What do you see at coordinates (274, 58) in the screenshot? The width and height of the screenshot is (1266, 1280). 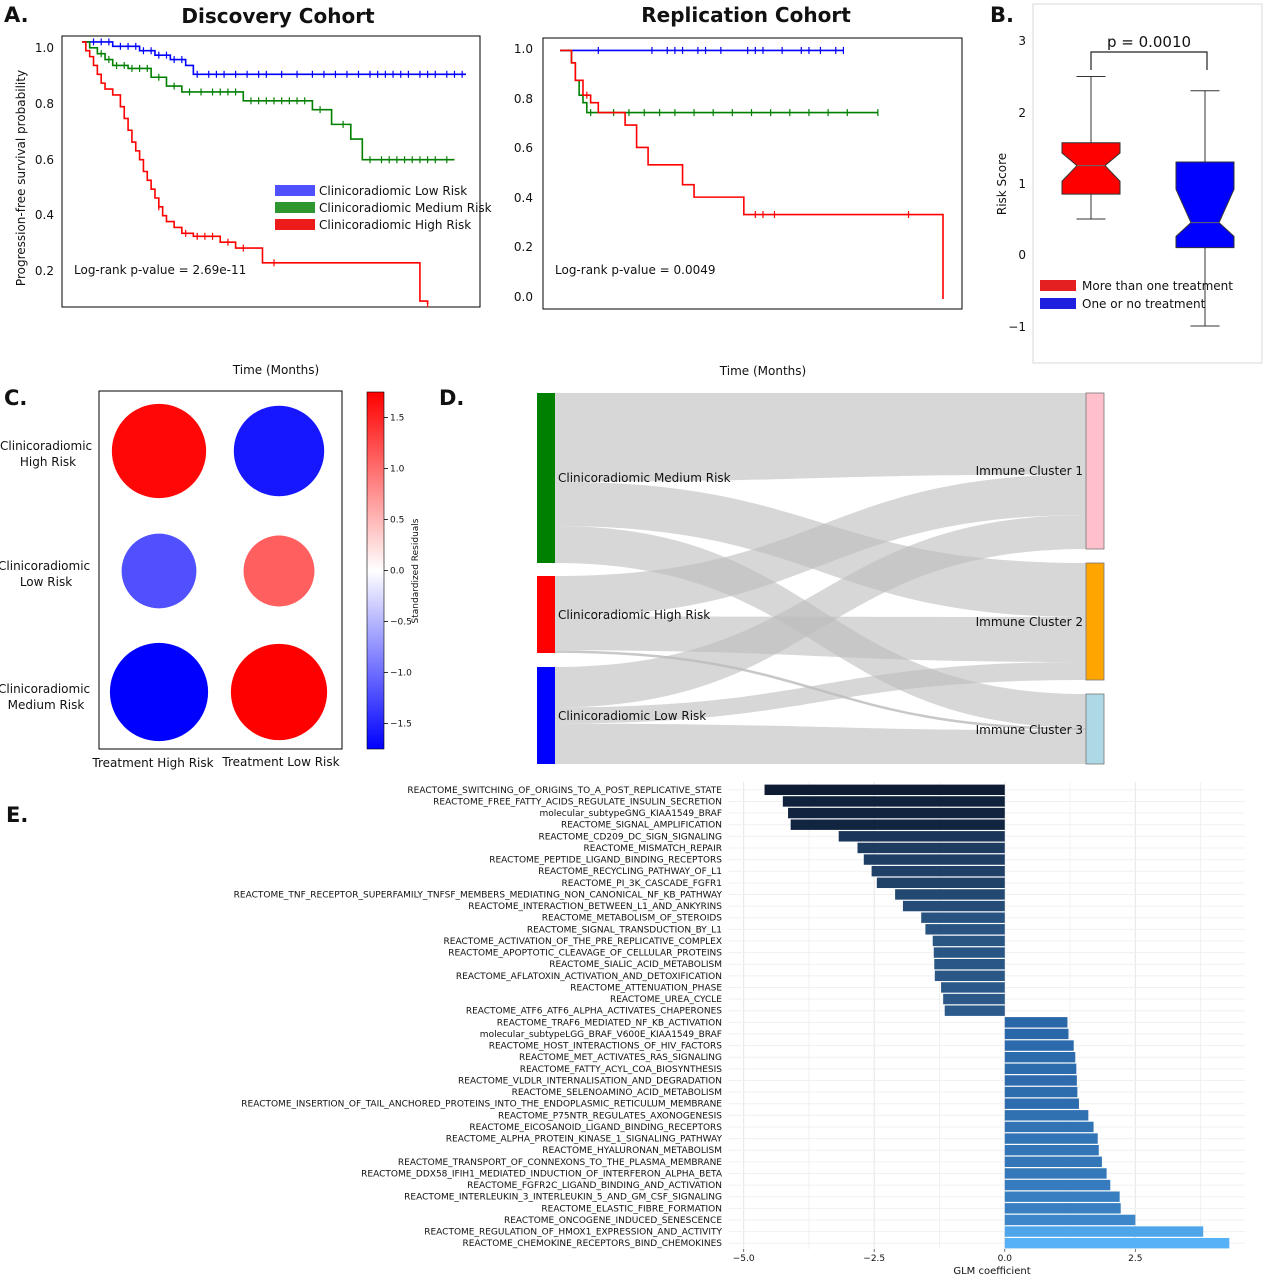 I see `low-risk-curve` at bounding box center [274, 58].